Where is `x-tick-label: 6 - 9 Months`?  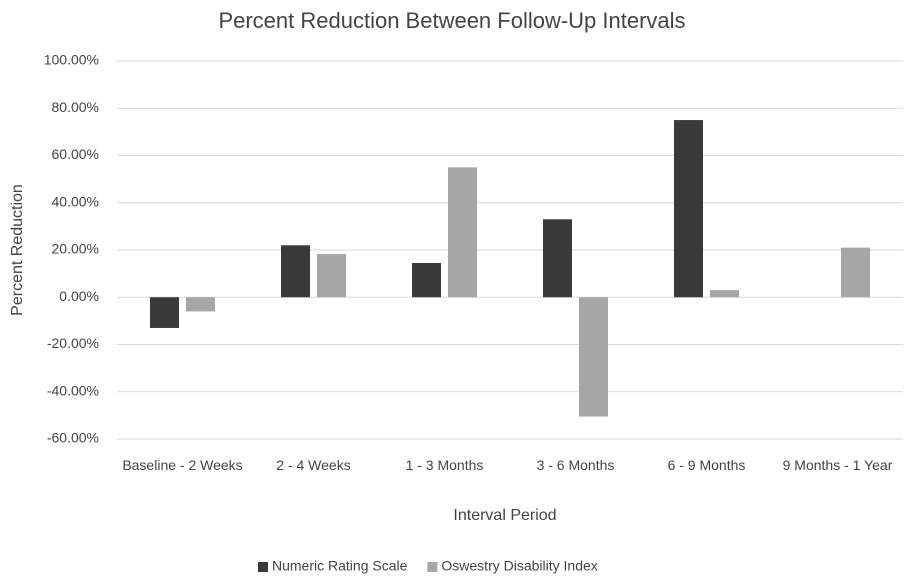
x-tick-label: 6 - 9 Months is located at coordinates (706, 465).